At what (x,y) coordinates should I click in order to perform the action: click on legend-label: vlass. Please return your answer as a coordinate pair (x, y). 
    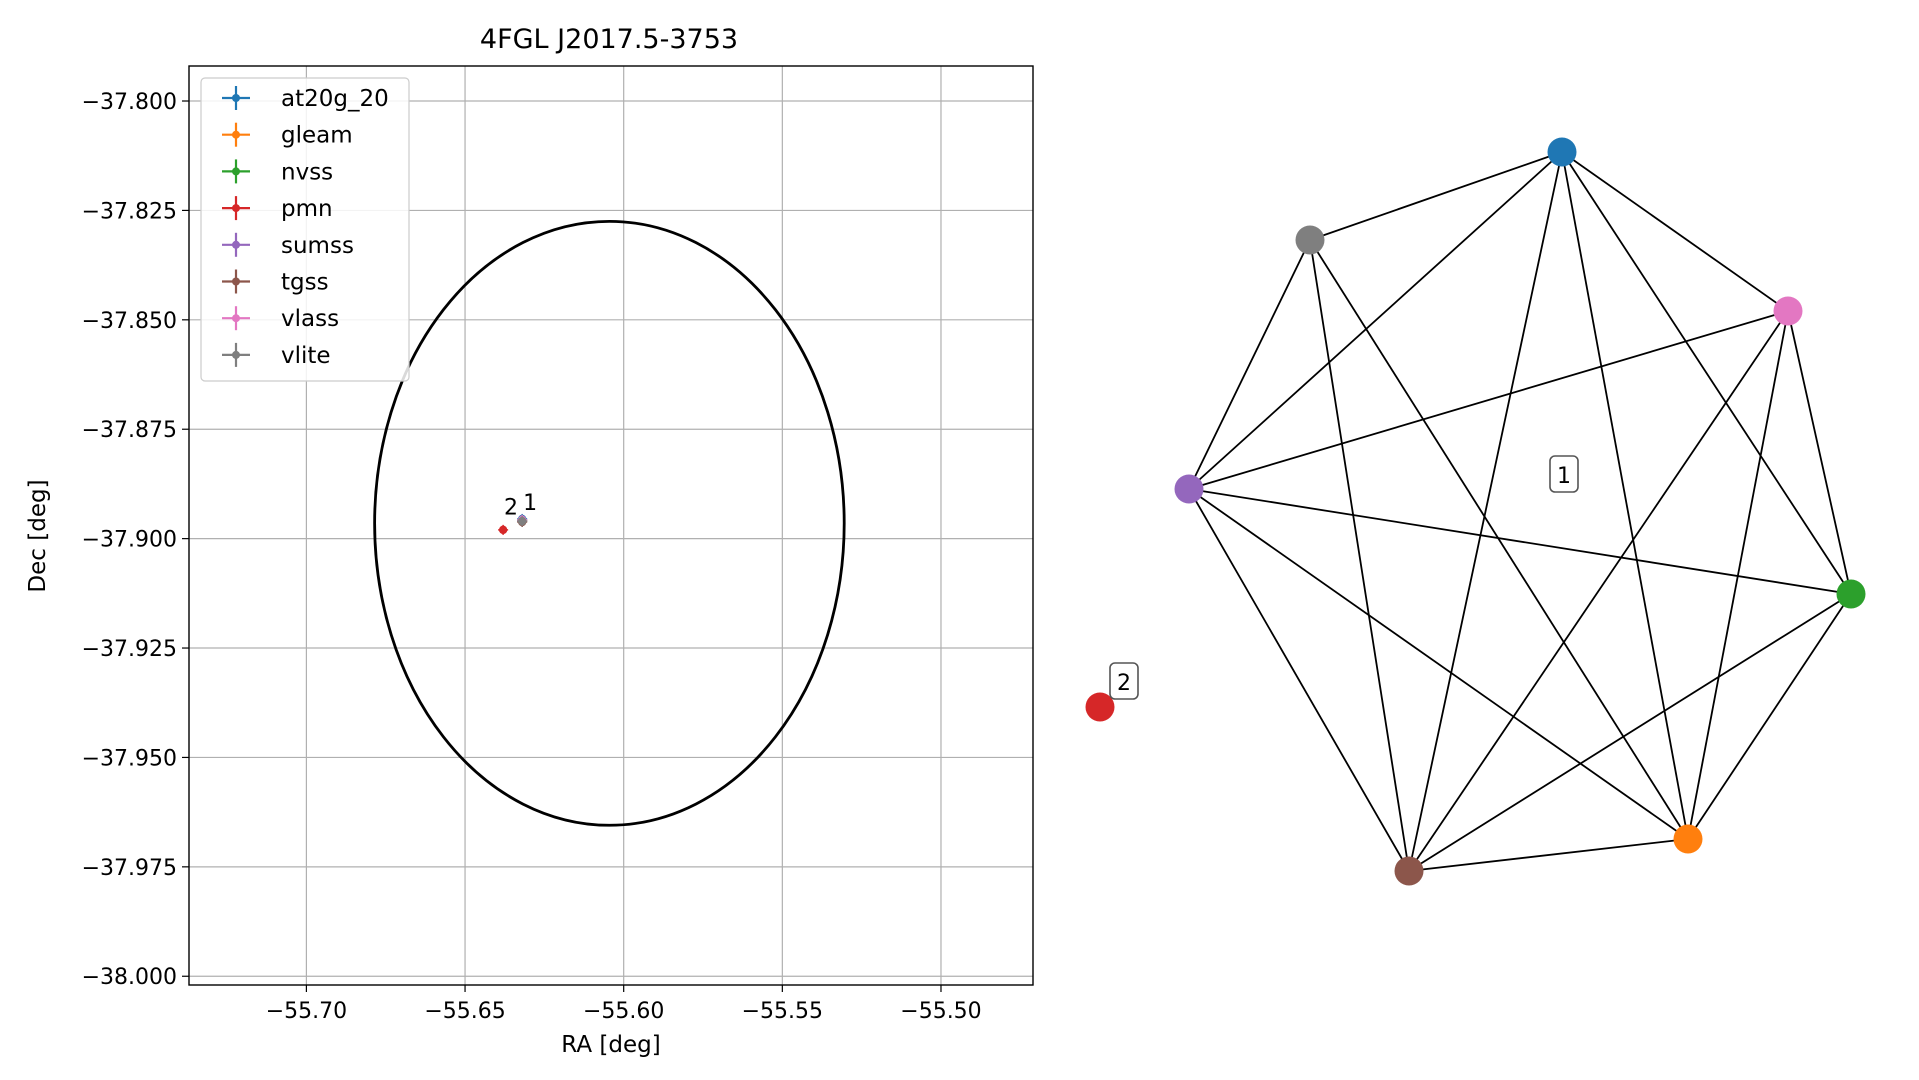
    Looking at the image, I should click on (310, 319).